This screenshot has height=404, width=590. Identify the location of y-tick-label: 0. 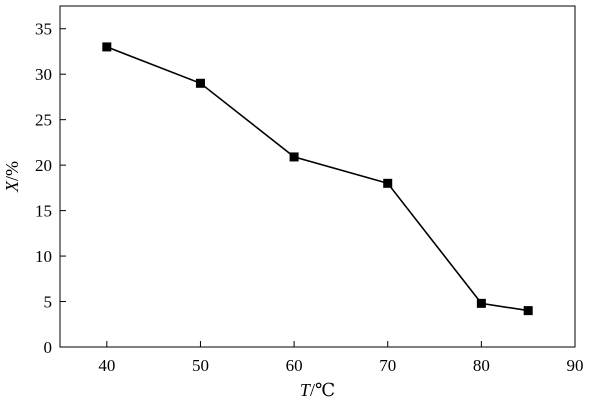
(48, 347).